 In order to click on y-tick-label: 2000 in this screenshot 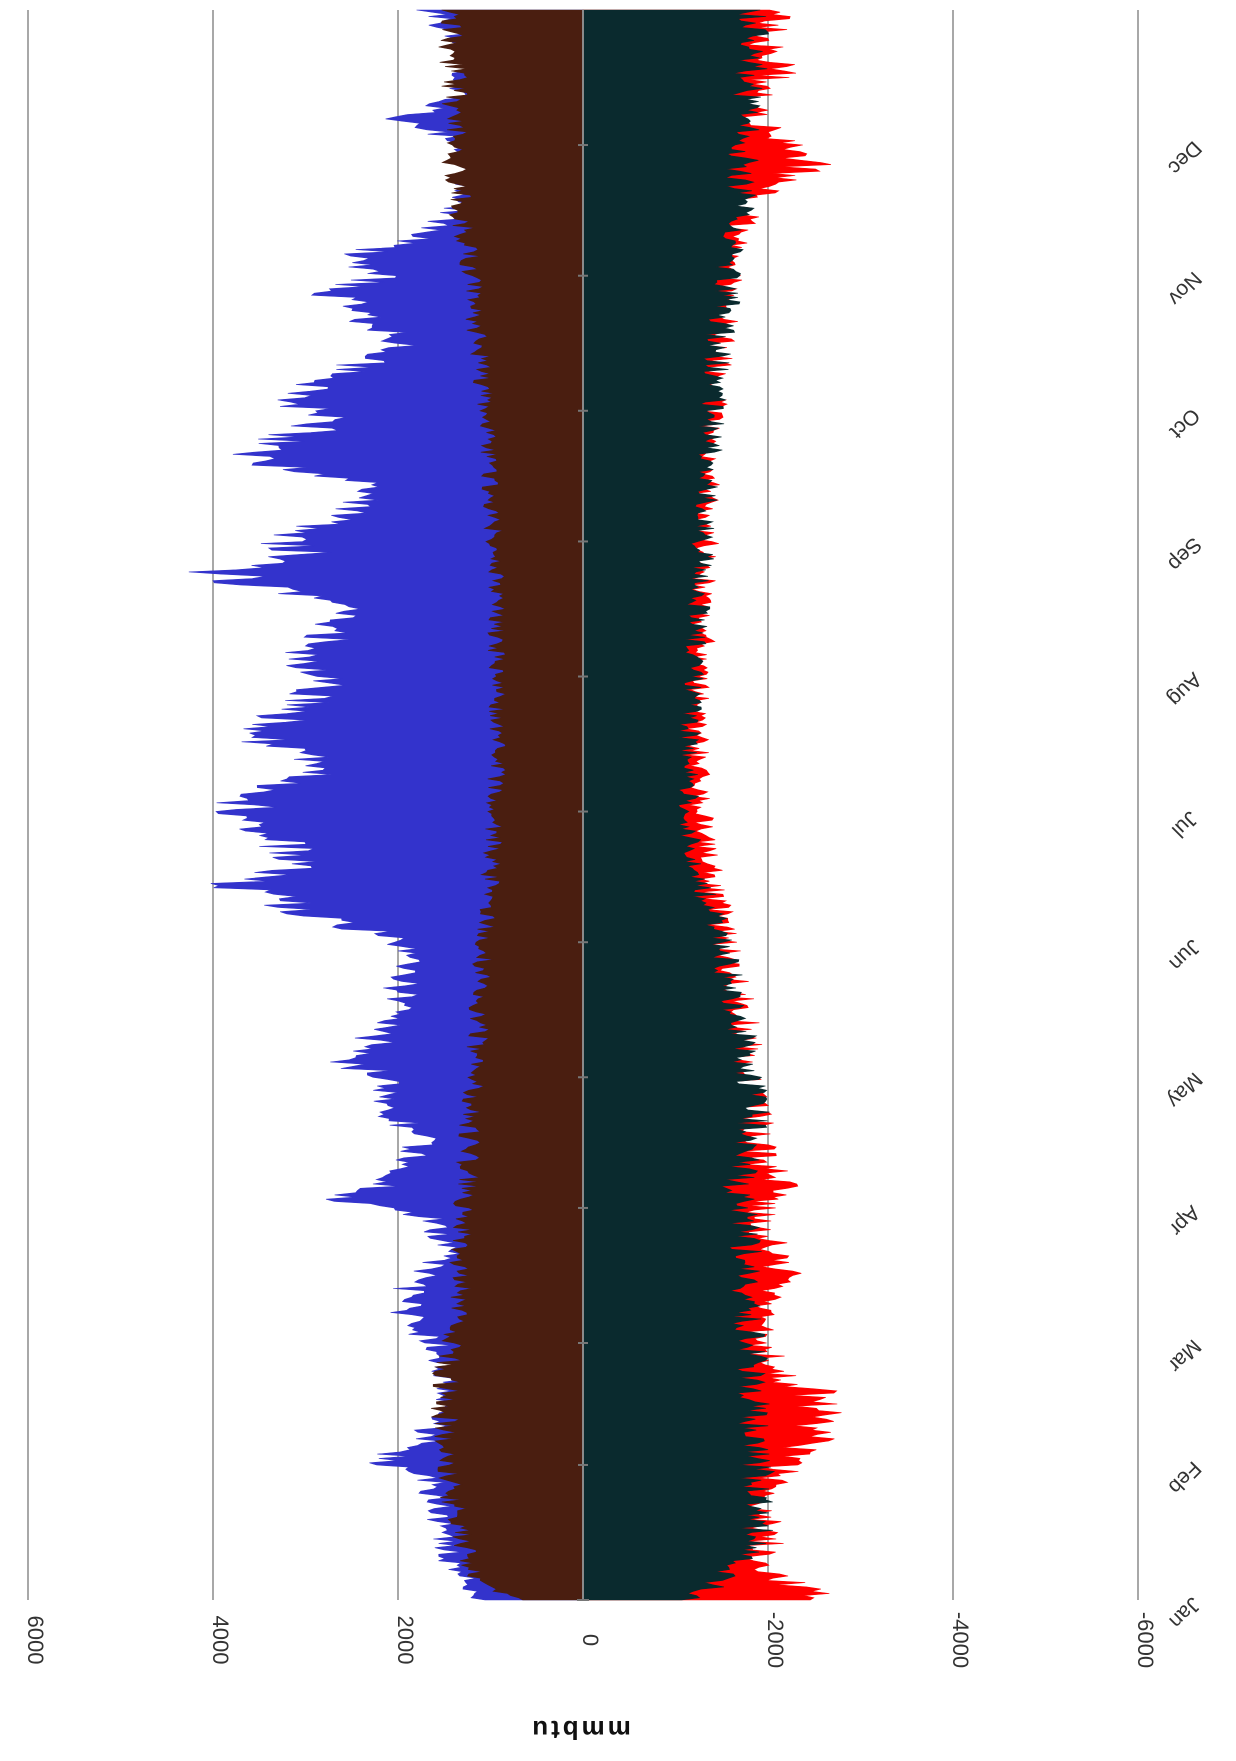, I will do `click(405, 1640)`.